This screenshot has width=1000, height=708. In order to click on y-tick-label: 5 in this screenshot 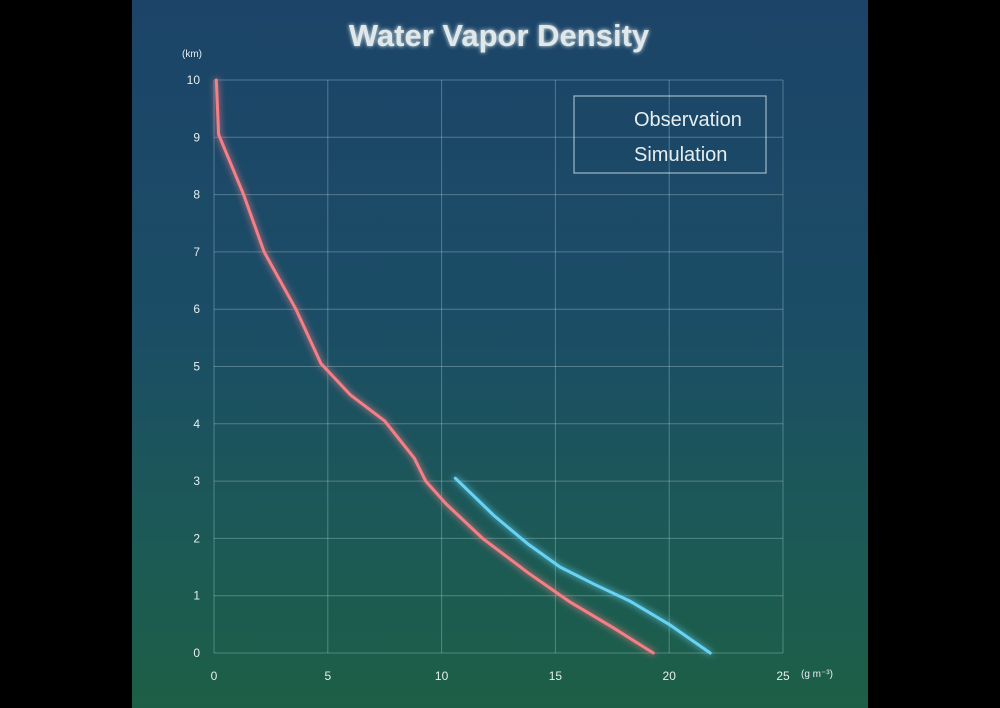, I will do `click(196, 367)`.